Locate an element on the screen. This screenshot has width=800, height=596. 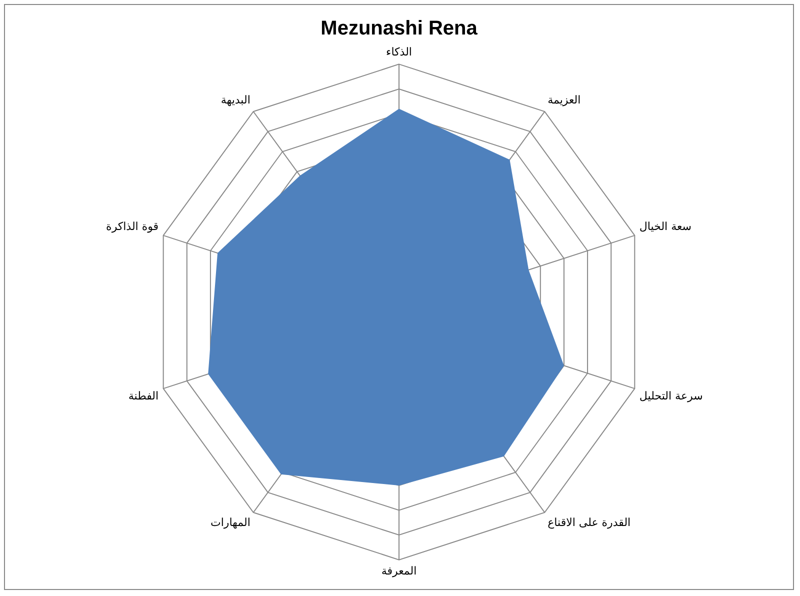
spoke-label: سعة الخيال is located at coordinates (665, 227).